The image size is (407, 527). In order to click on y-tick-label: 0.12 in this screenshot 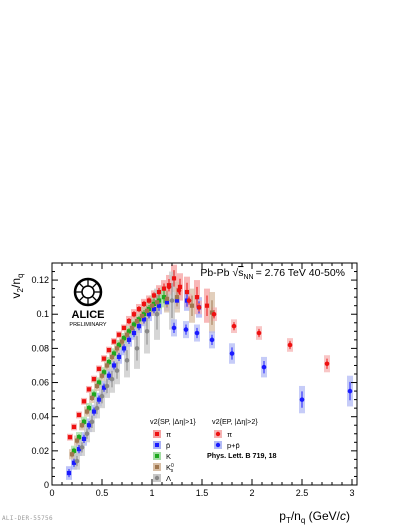, I will do `click(40, 280)`.